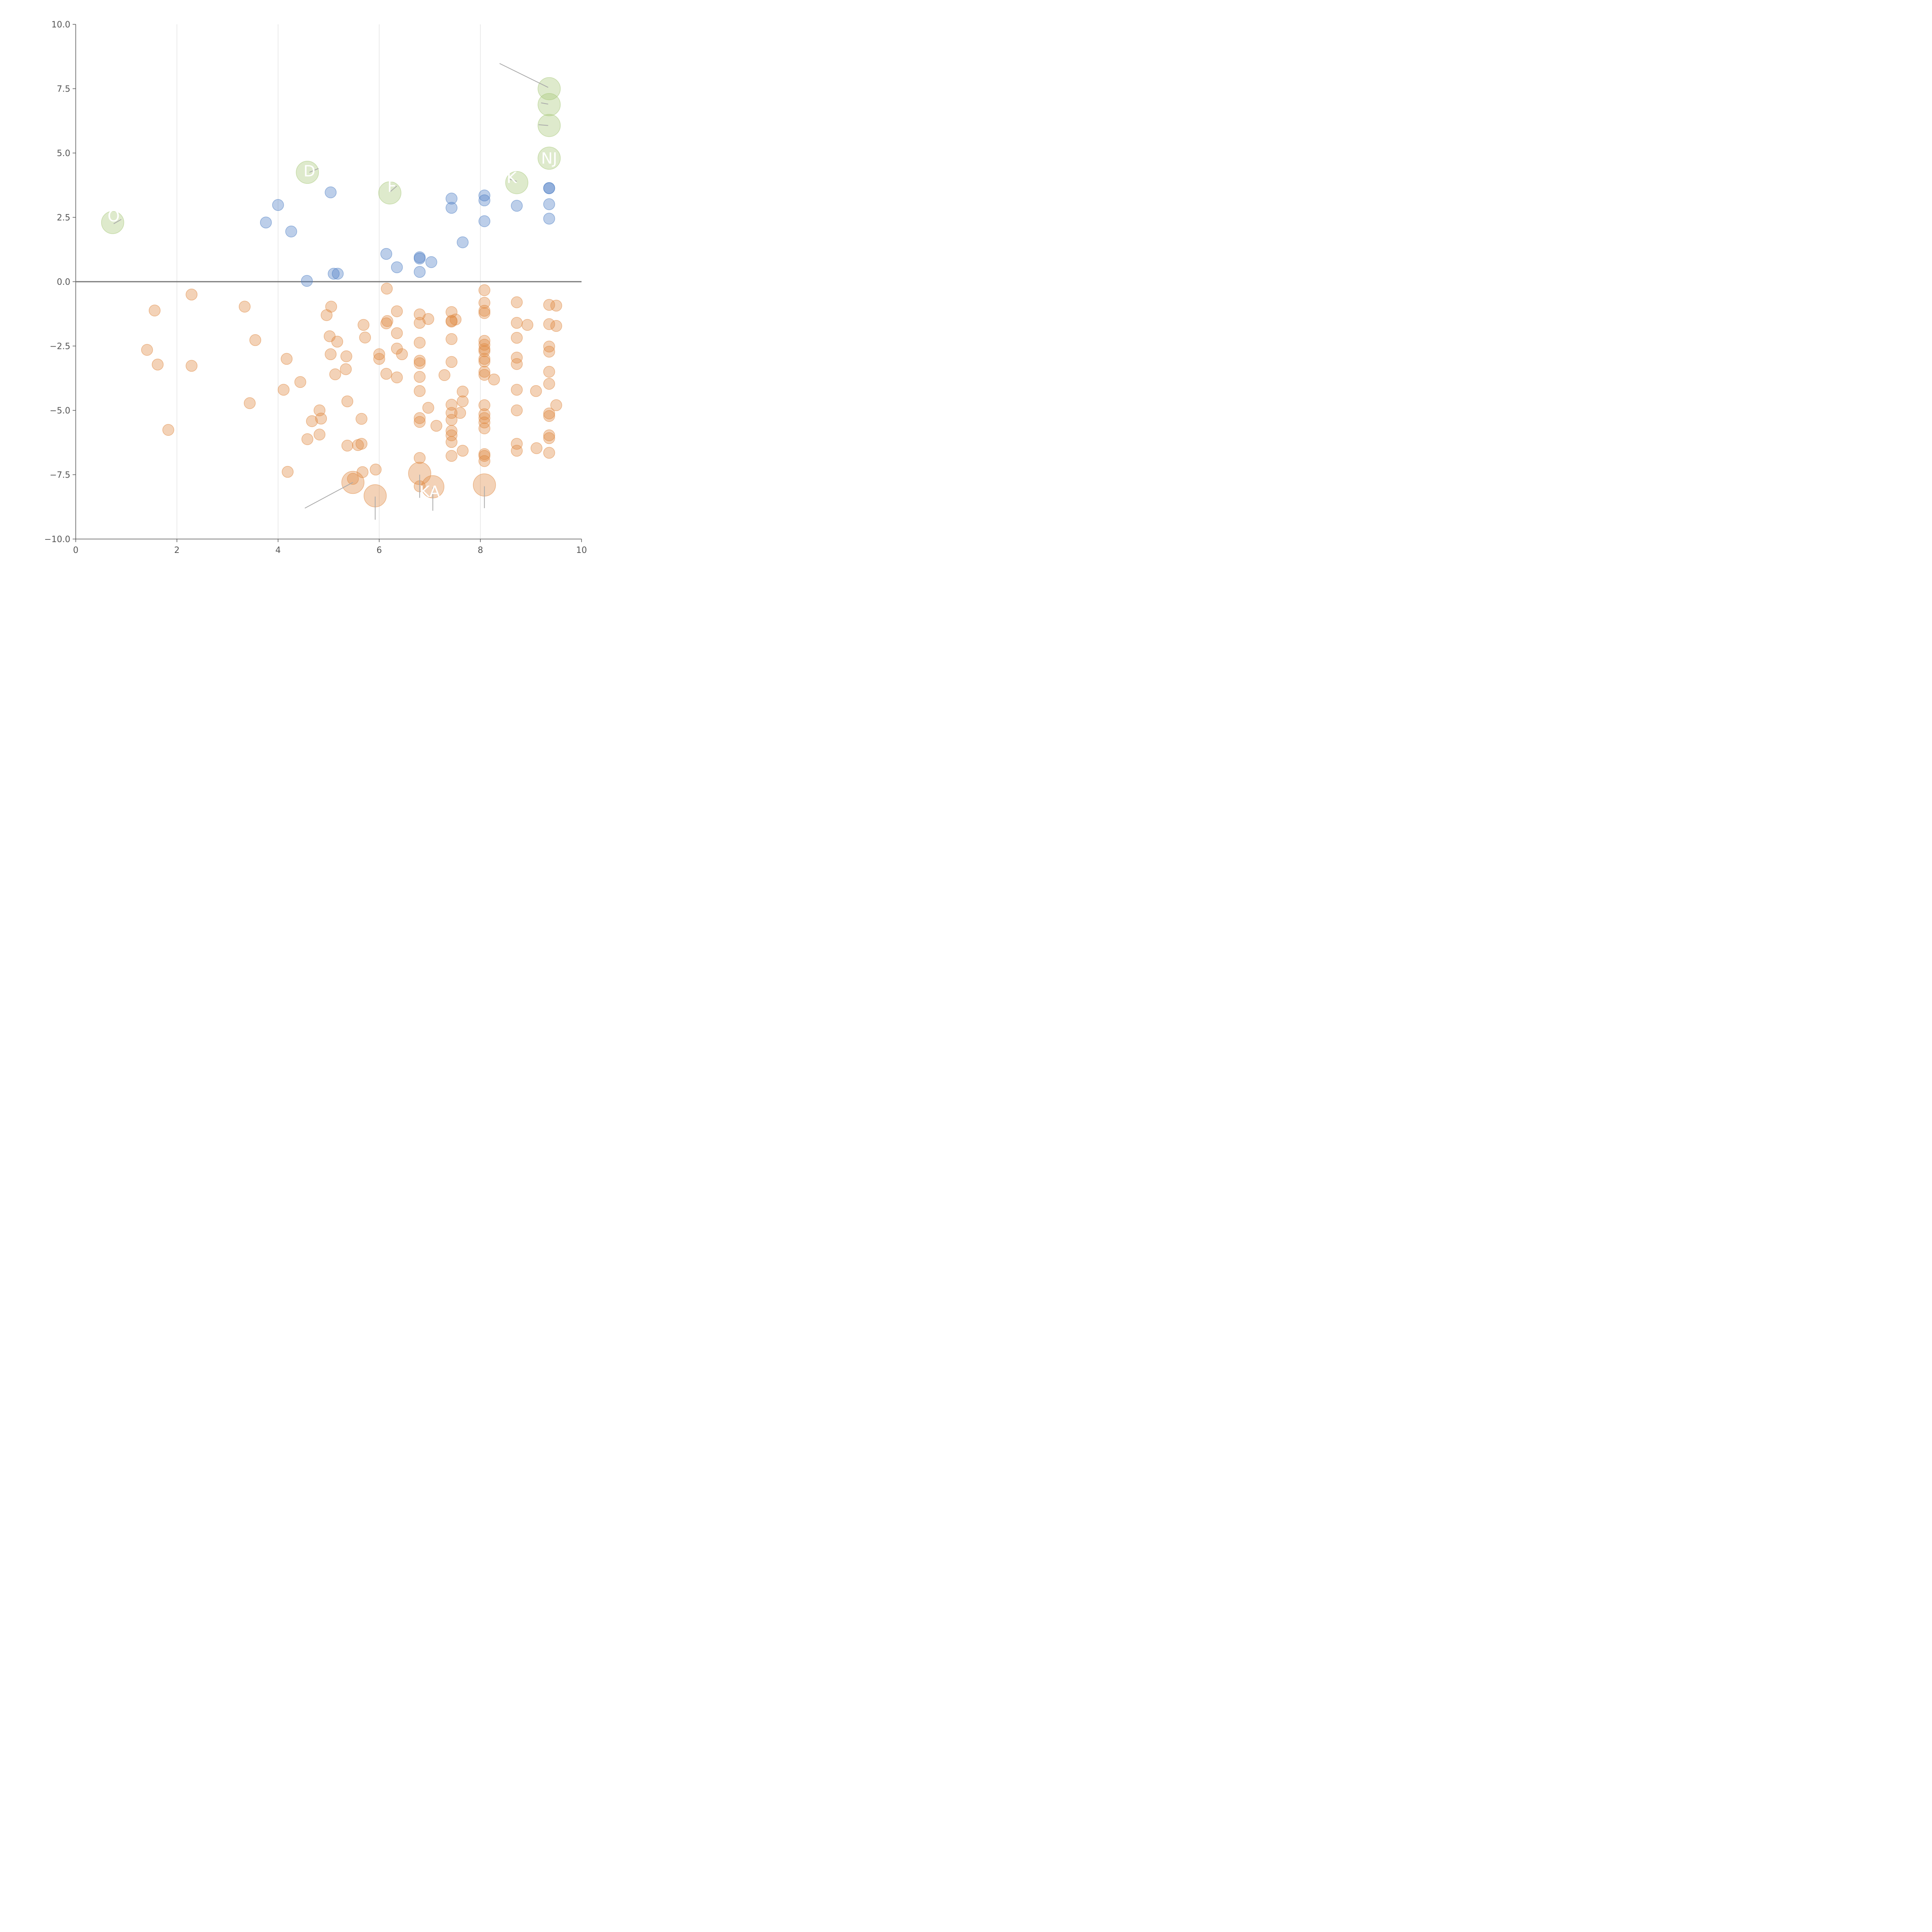  What do you see at coordinates (481, 550) in the screenshot?
I see `x-tick-label: 8` at bounding box center [481, 550].